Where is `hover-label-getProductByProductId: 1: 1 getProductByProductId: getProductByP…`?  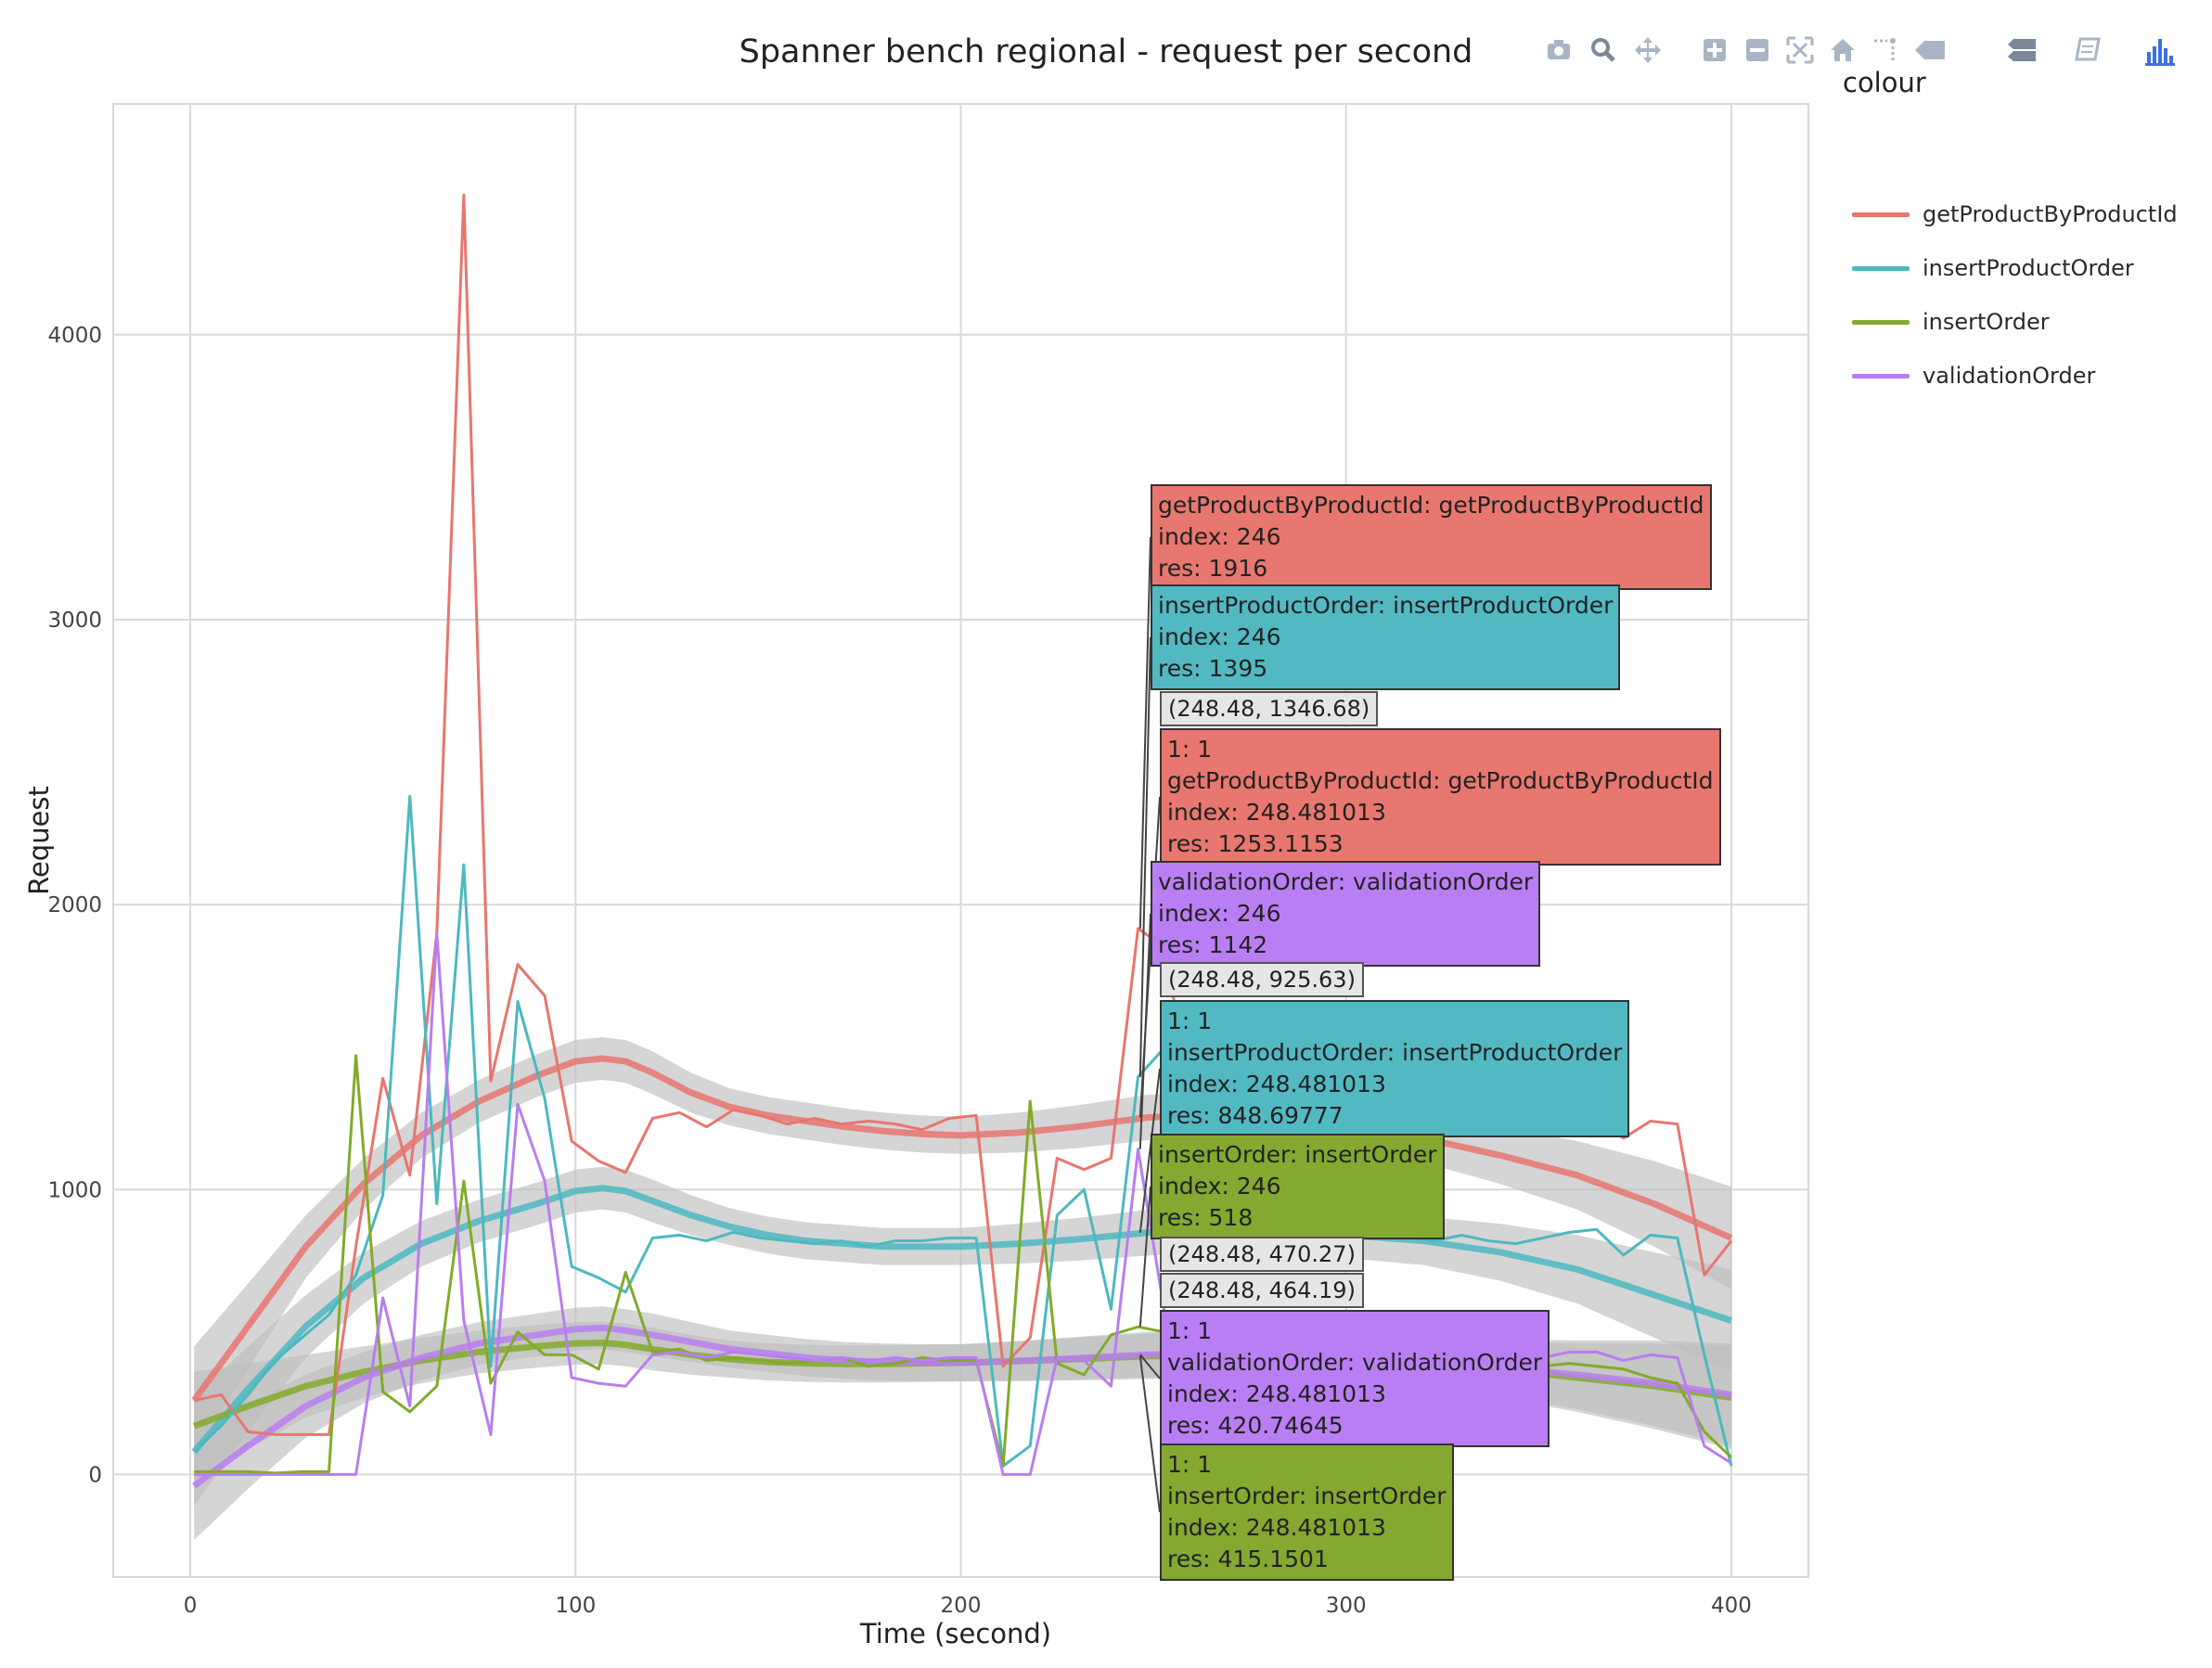
hover-label-getProductByProductId: 1: 1 getProductByProductId: getProductByP… is located at coordinates (1440, 797).